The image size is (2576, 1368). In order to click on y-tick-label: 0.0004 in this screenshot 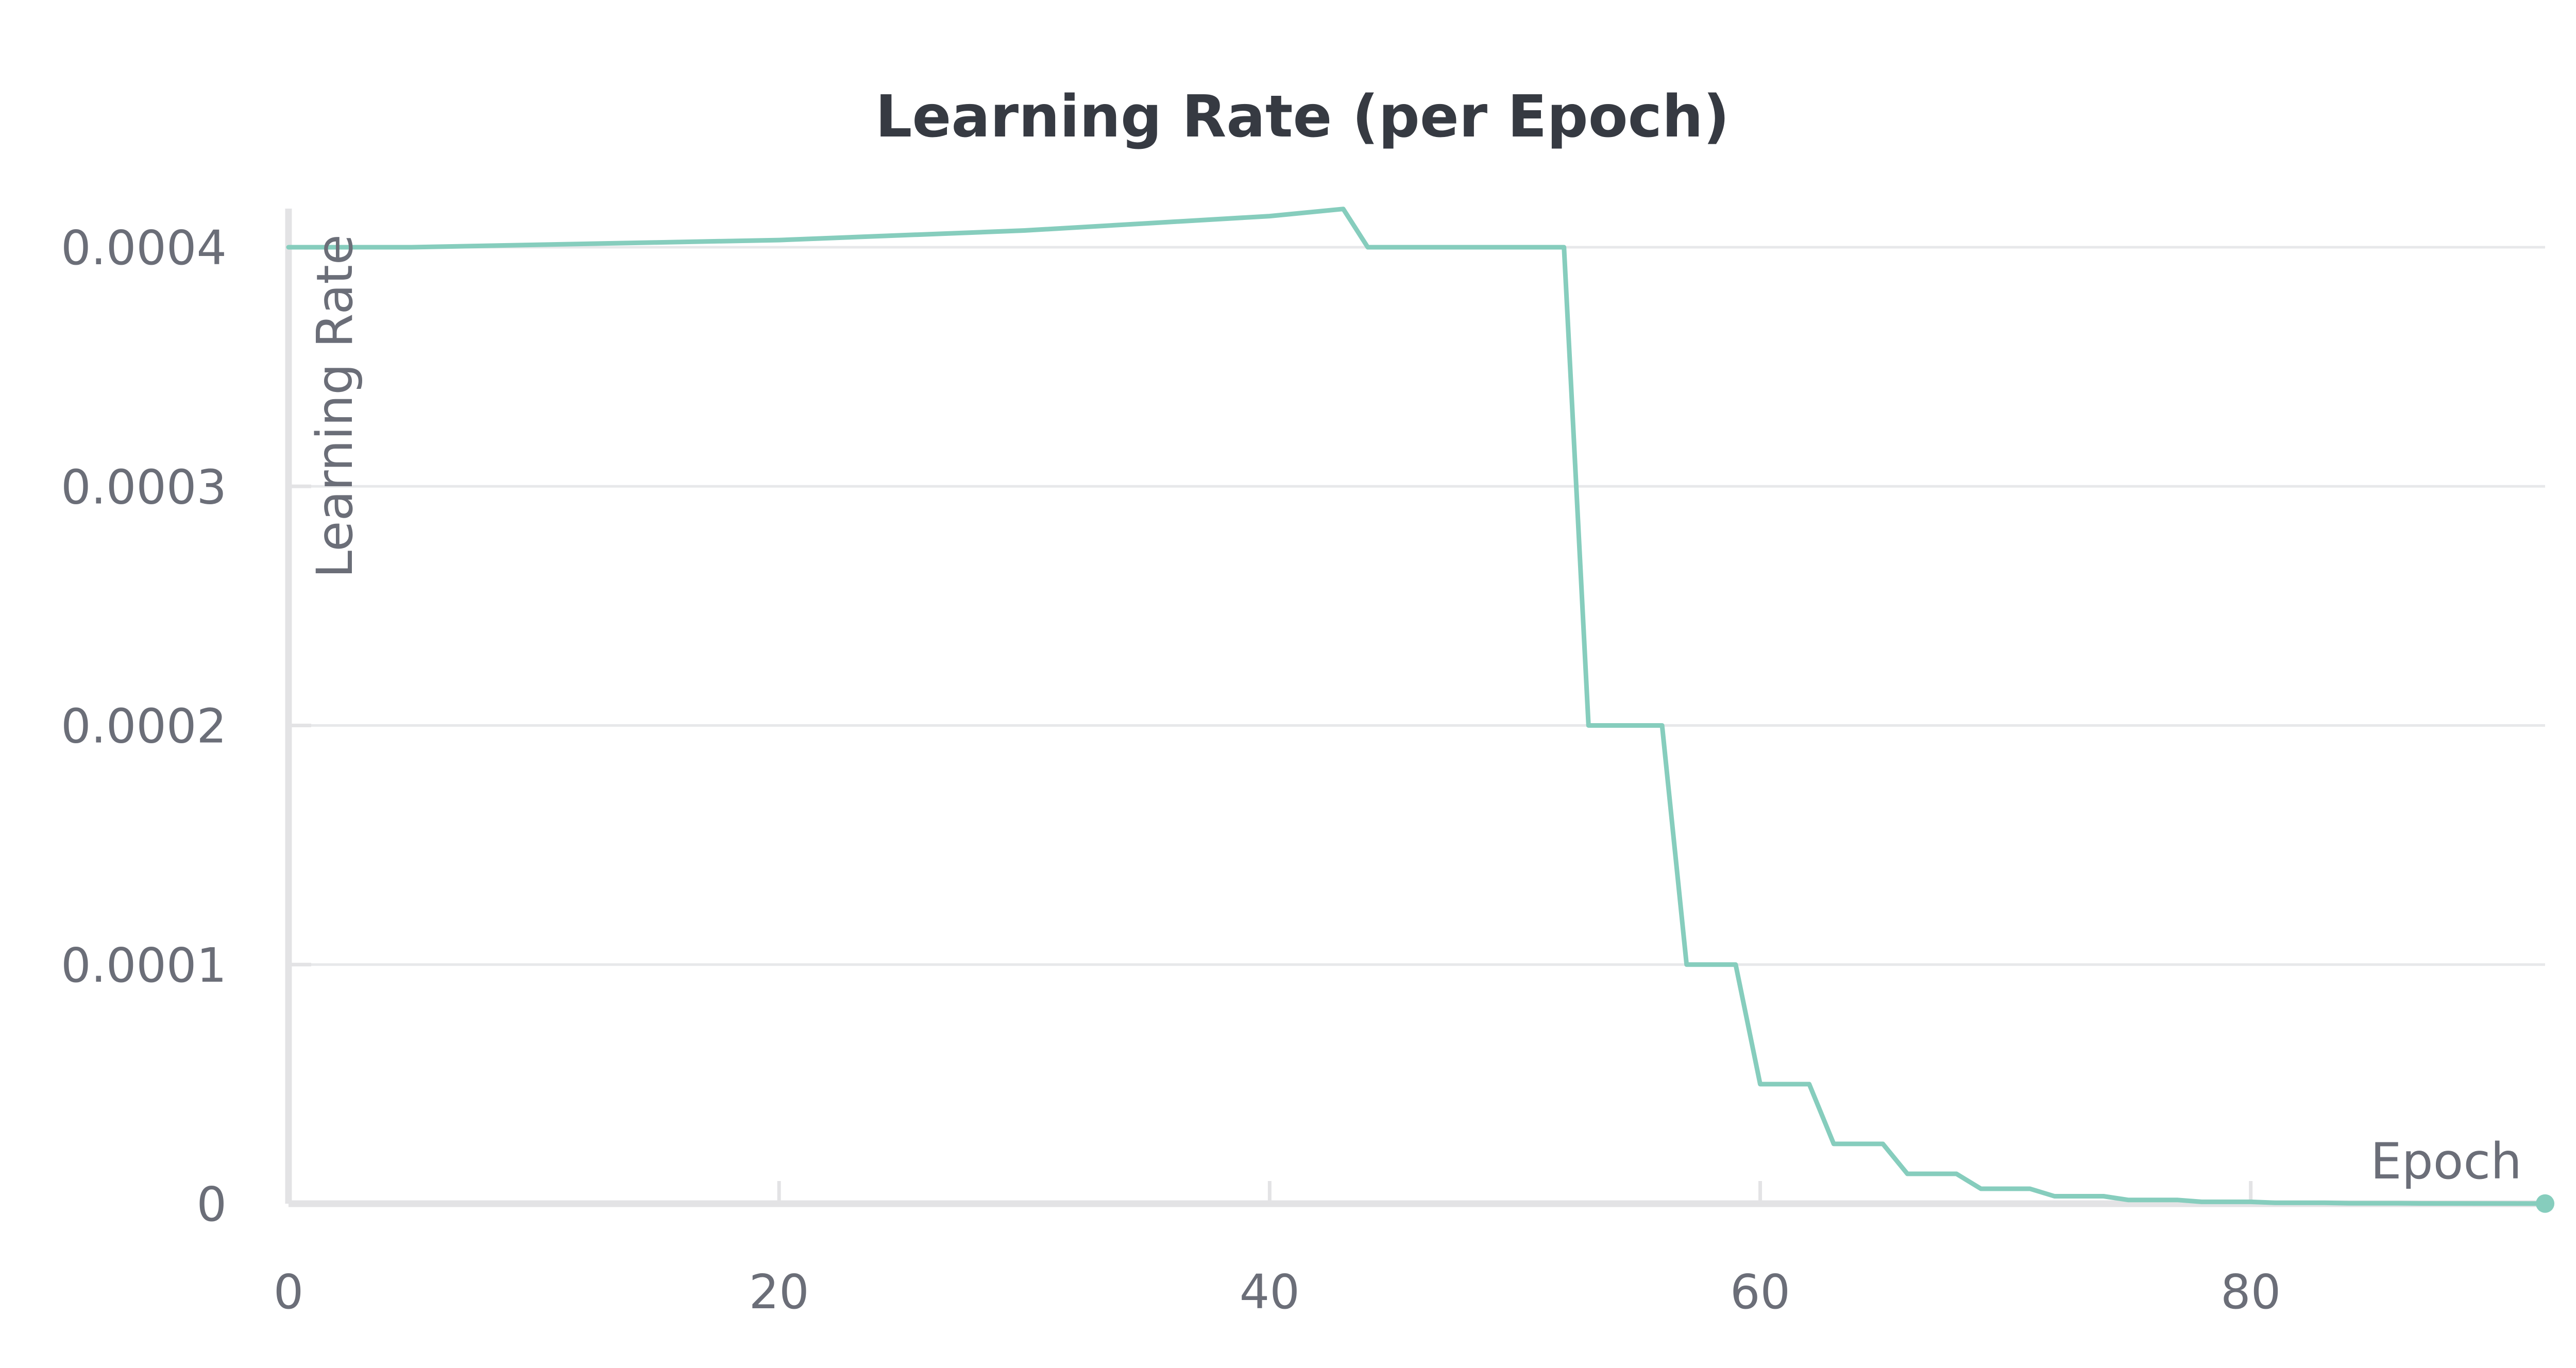, I will do `click(144, 248)`.